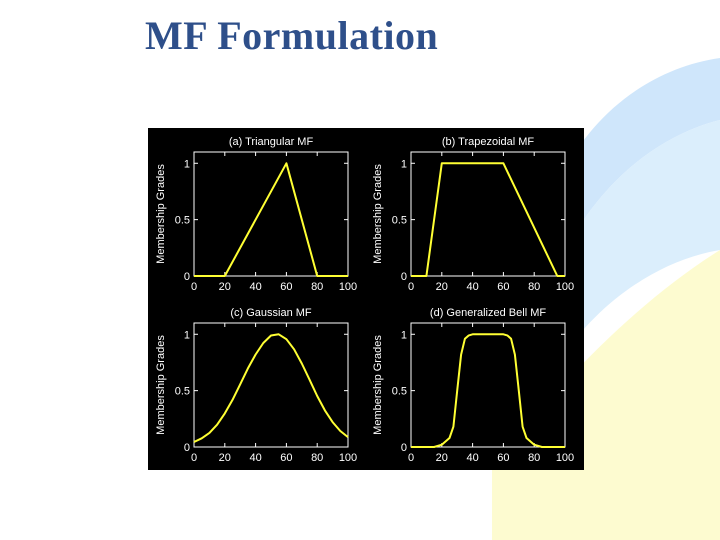 The width and height of the screenshot is (720, 540). I want to click on subplot-a-xtick-label: 0, so click(194, 287).